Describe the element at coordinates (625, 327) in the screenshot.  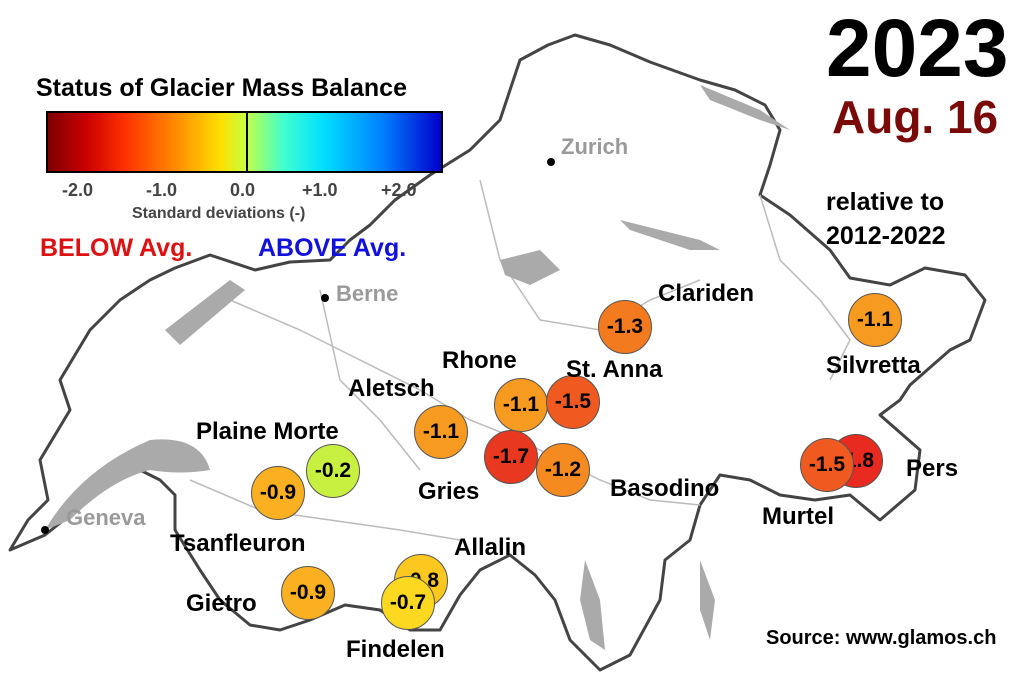
I see `glacier-marker-clariden: -1.3` at that location.